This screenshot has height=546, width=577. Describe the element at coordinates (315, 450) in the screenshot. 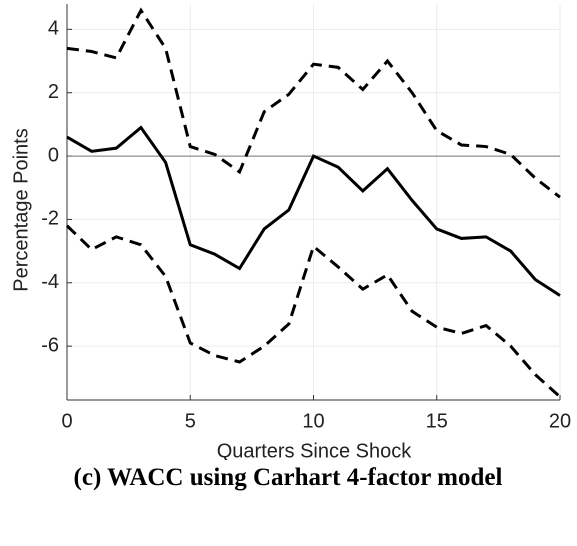

I see `x-axis-label: Quarters Since Shock` at that location.